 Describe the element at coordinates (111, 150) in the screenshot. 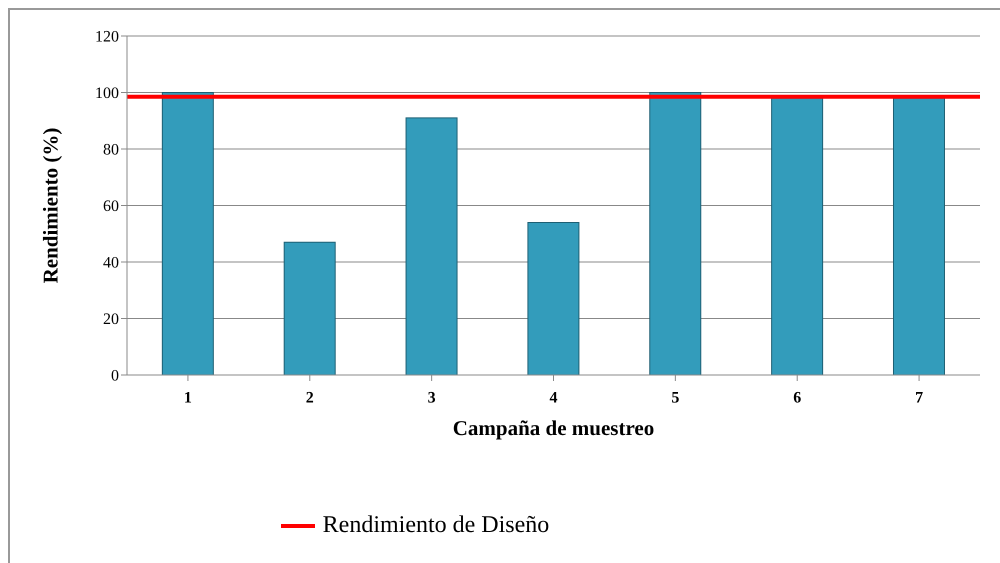

I see `y-tick-label: 80` at that location.